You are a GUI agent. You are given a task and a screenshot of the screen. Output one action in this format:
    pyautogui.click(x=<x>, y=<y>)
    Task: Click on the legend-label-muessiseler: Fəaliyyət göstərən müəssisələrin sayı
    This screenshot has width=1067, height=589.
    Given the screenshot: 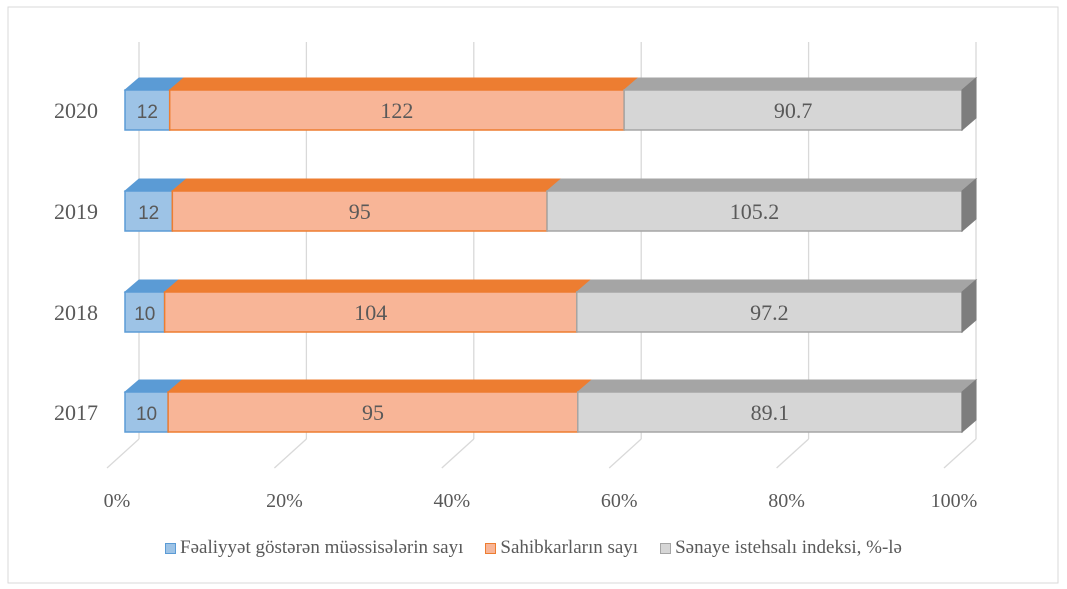 What is the action you would take?
    pyautogui.click(x=322, y=547)
    